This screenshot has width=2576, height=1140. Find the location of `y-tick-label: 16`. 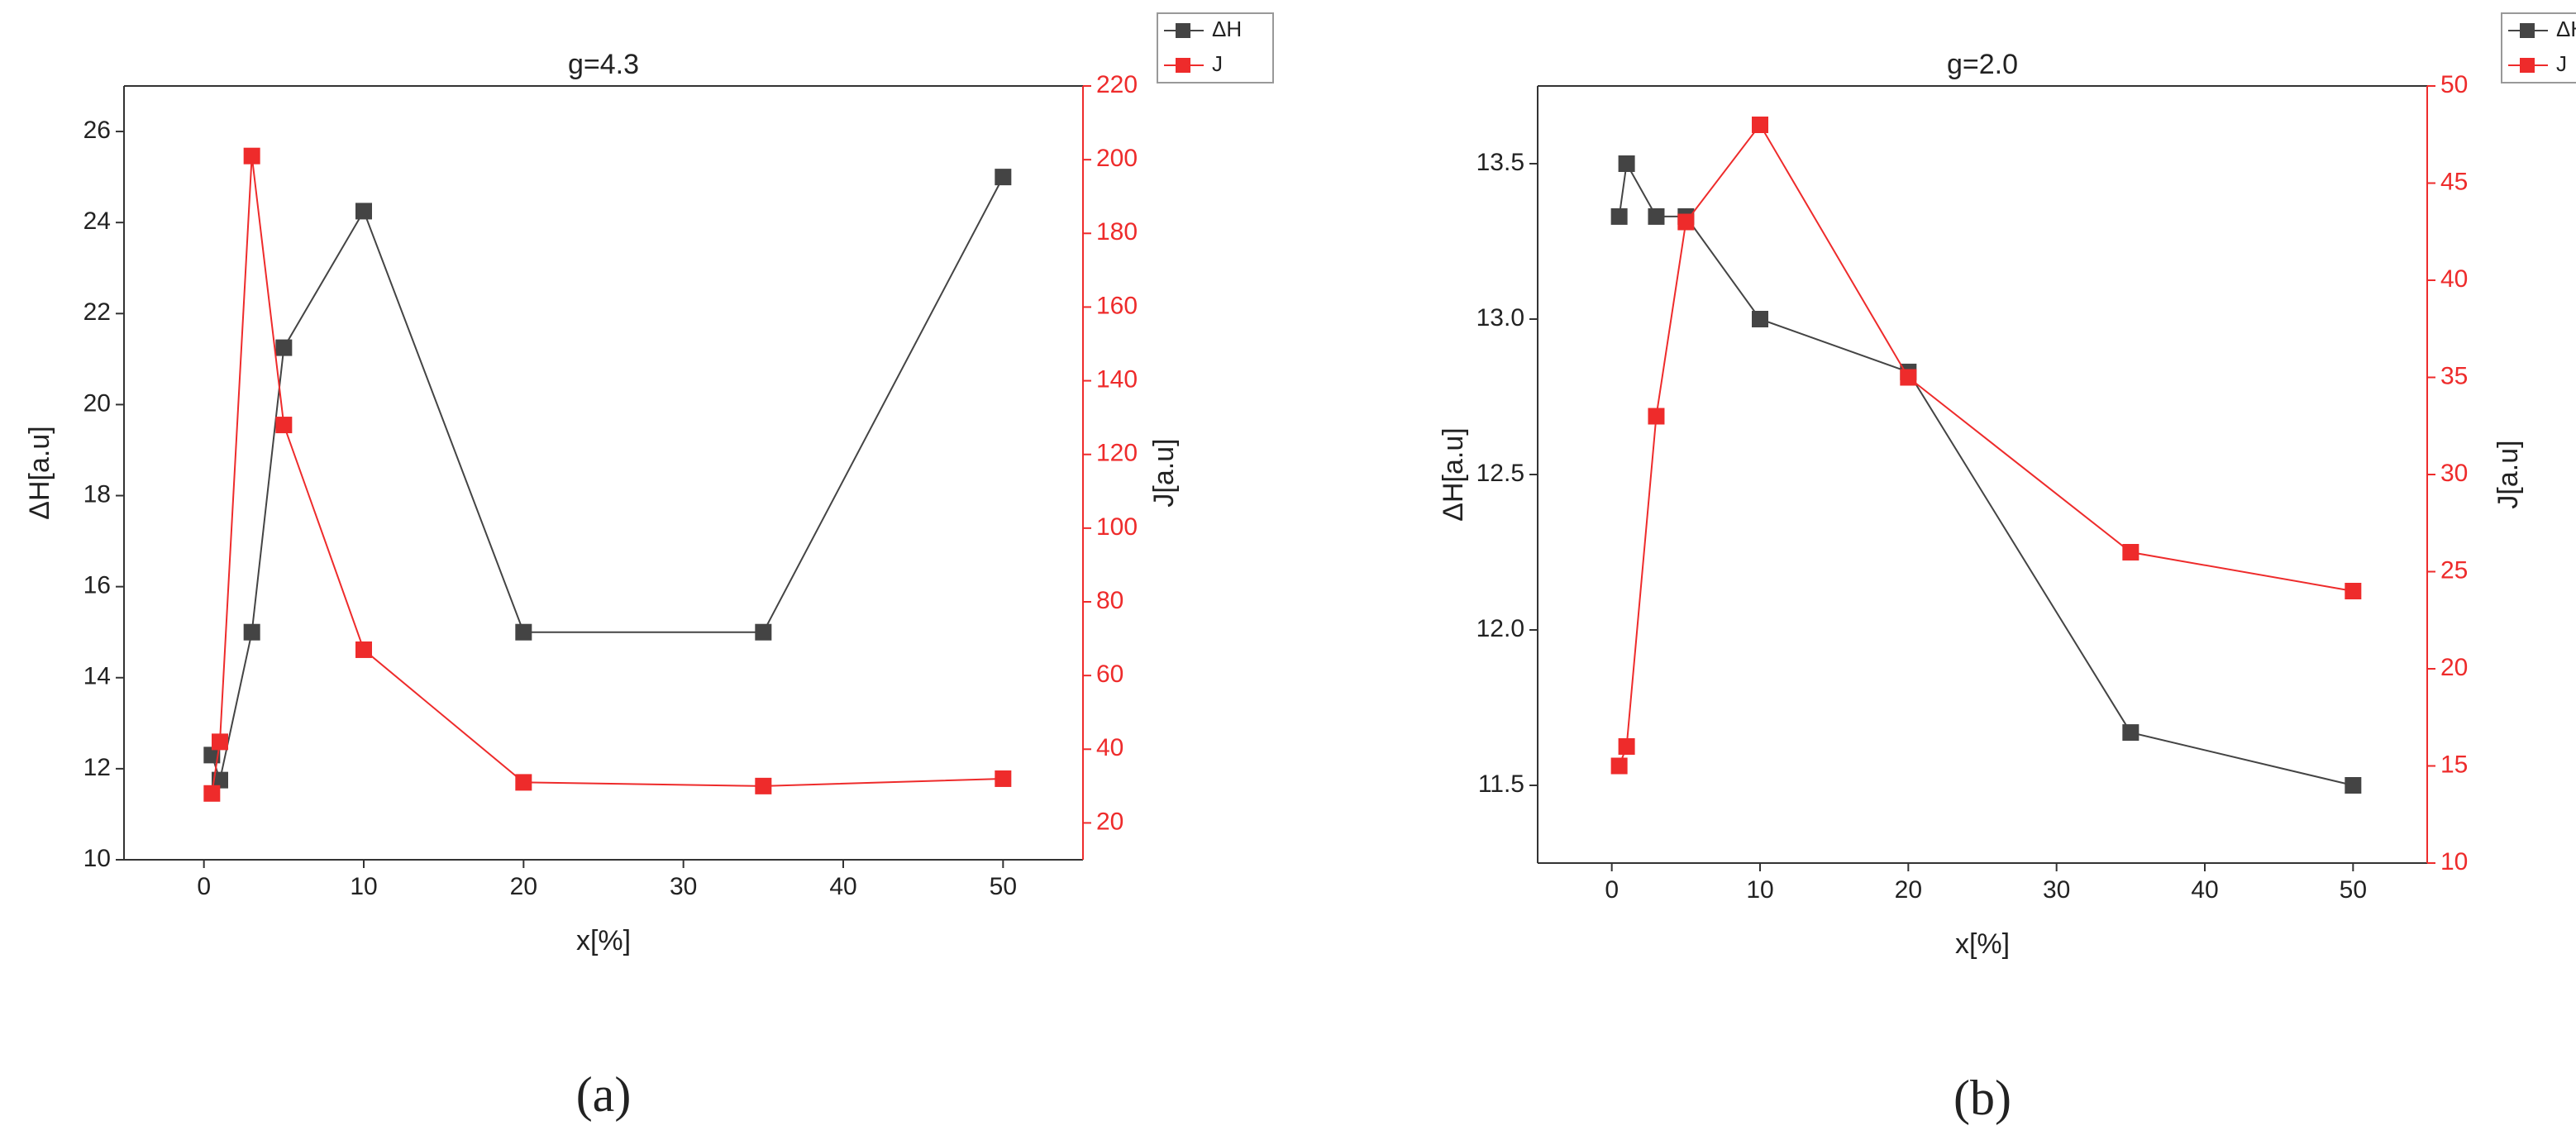

y-tick-label: 16 is located at coordinates (97, 585).